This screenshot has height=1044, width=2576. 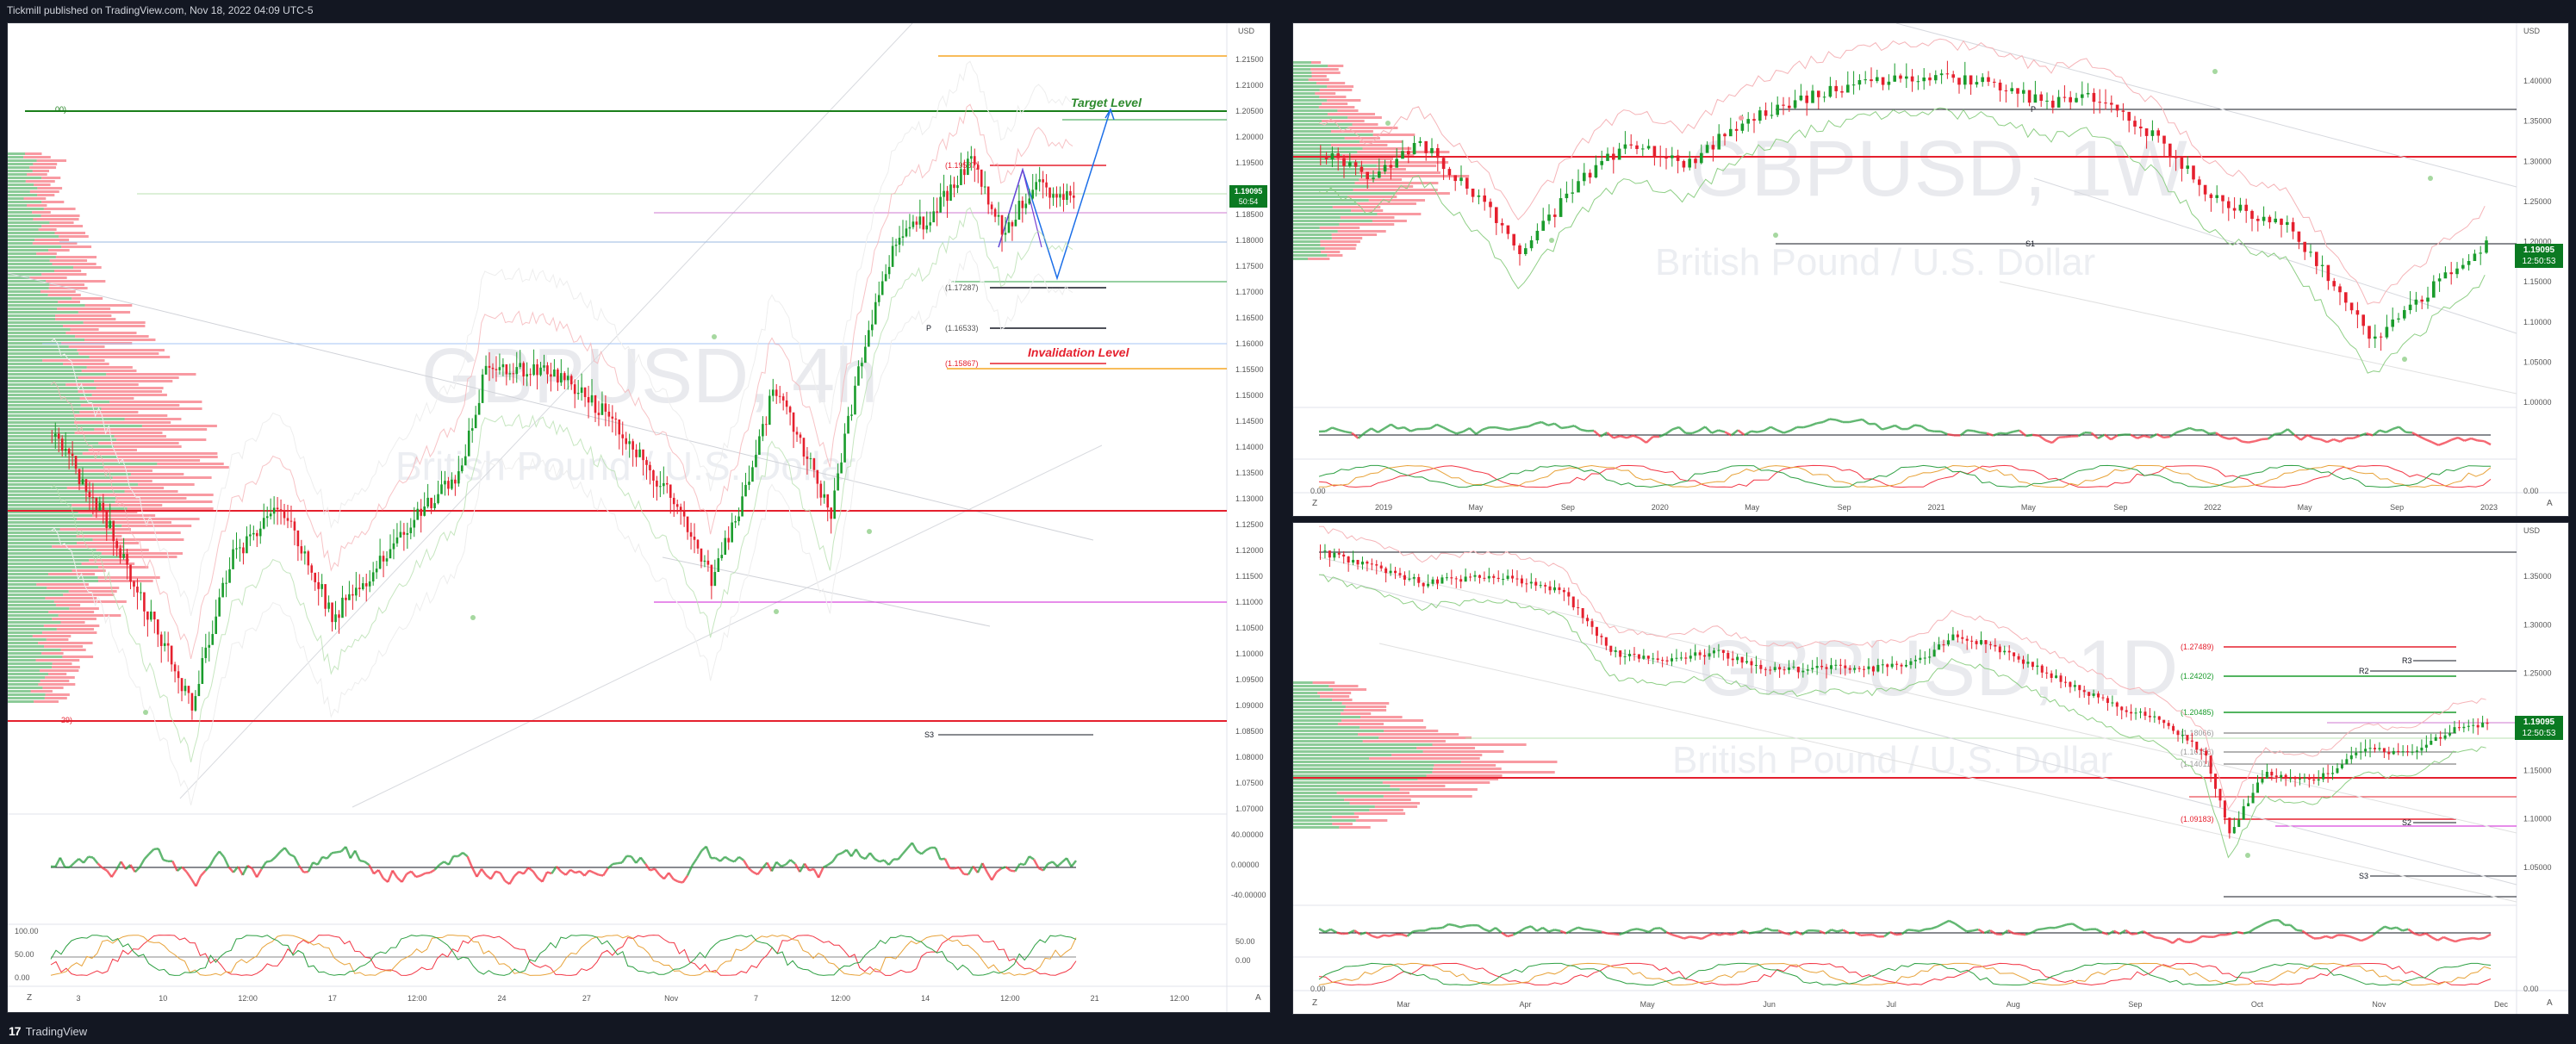 What do you see at coordinates (2532, 31) in the screenshot?
I see `currency-label: USD` at bounding box center [2532, 31].